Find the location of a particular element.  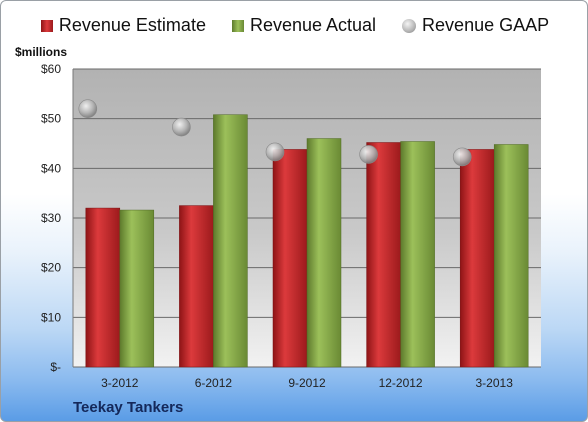

legend-label-gaap: Revenue GAAP is located at coordinates (486, 25).